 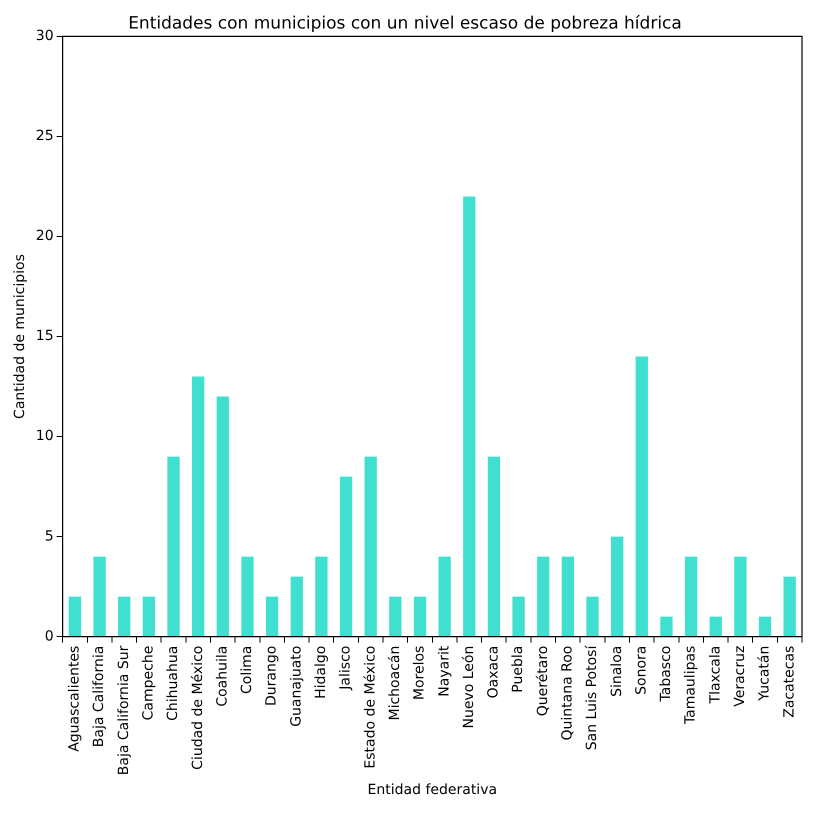 I want to click on x-tick-label: Nuevo León, so click(x=468, y=687).